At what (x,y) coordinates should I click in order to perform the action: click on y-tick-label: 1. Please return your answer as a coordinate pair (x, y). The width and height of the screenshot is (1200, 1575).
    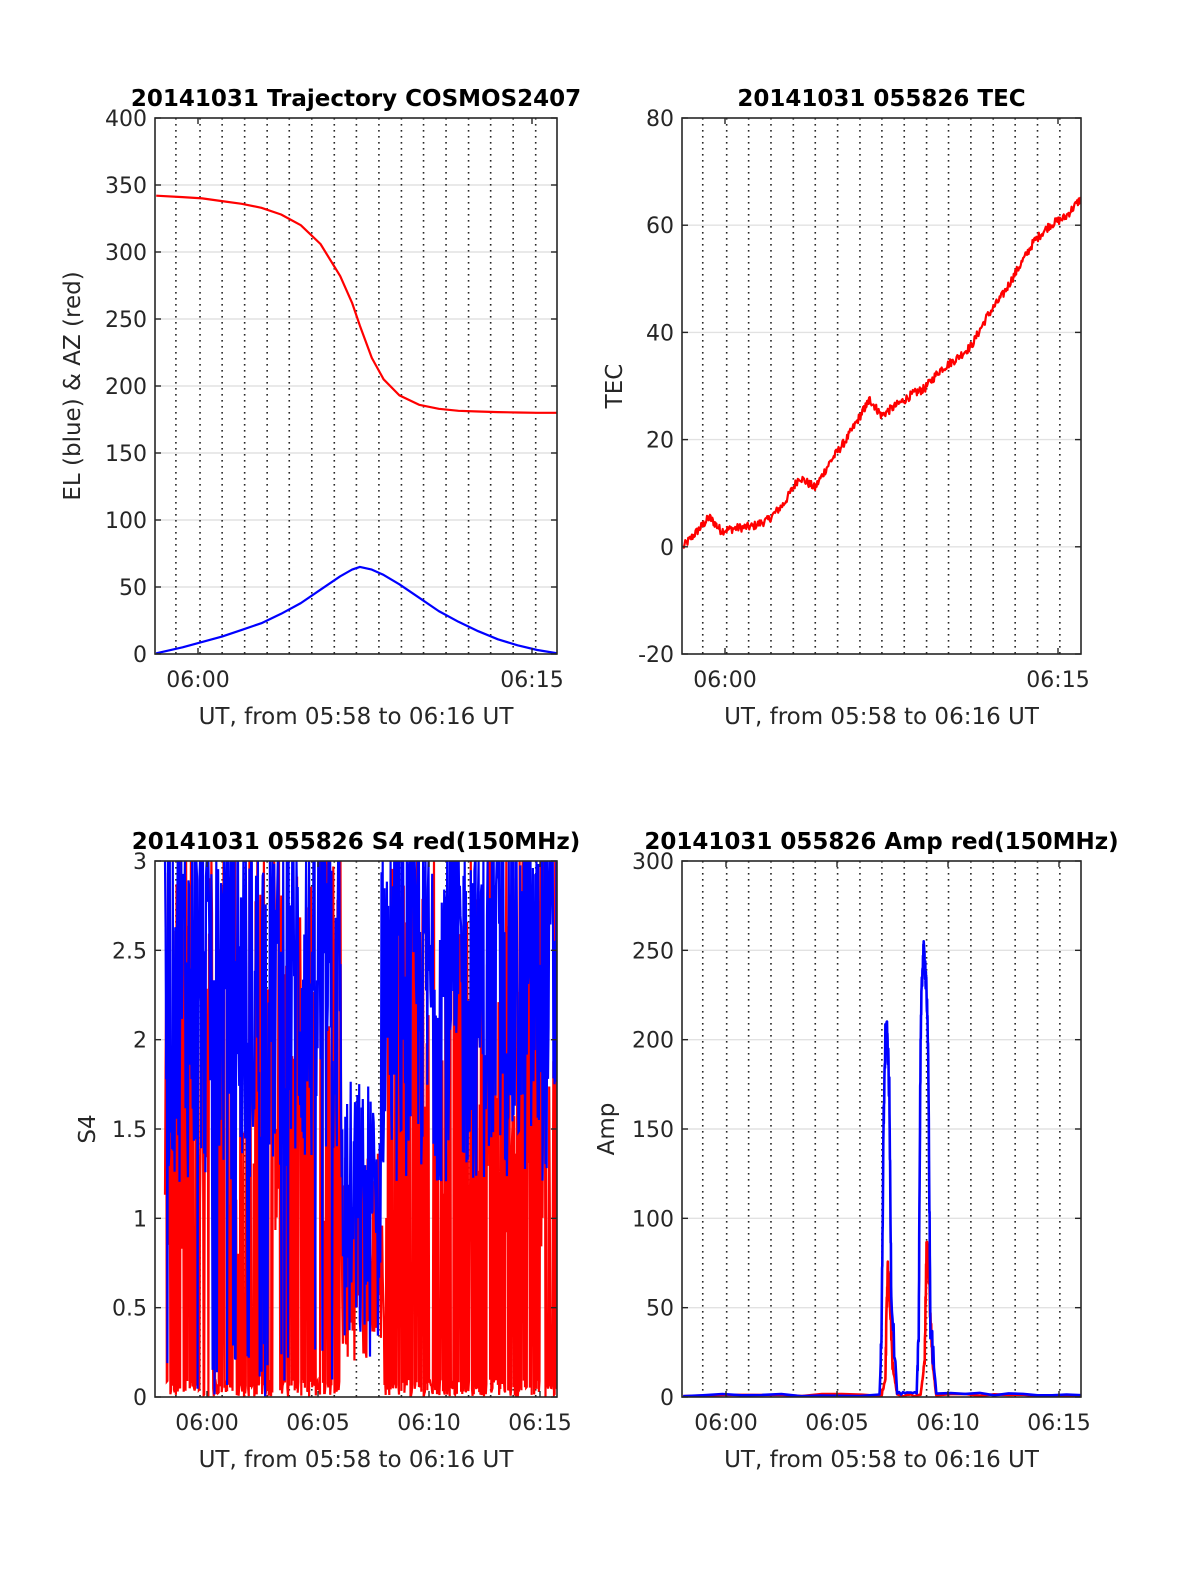
    Looking at the image, I should click on (140, 1219).